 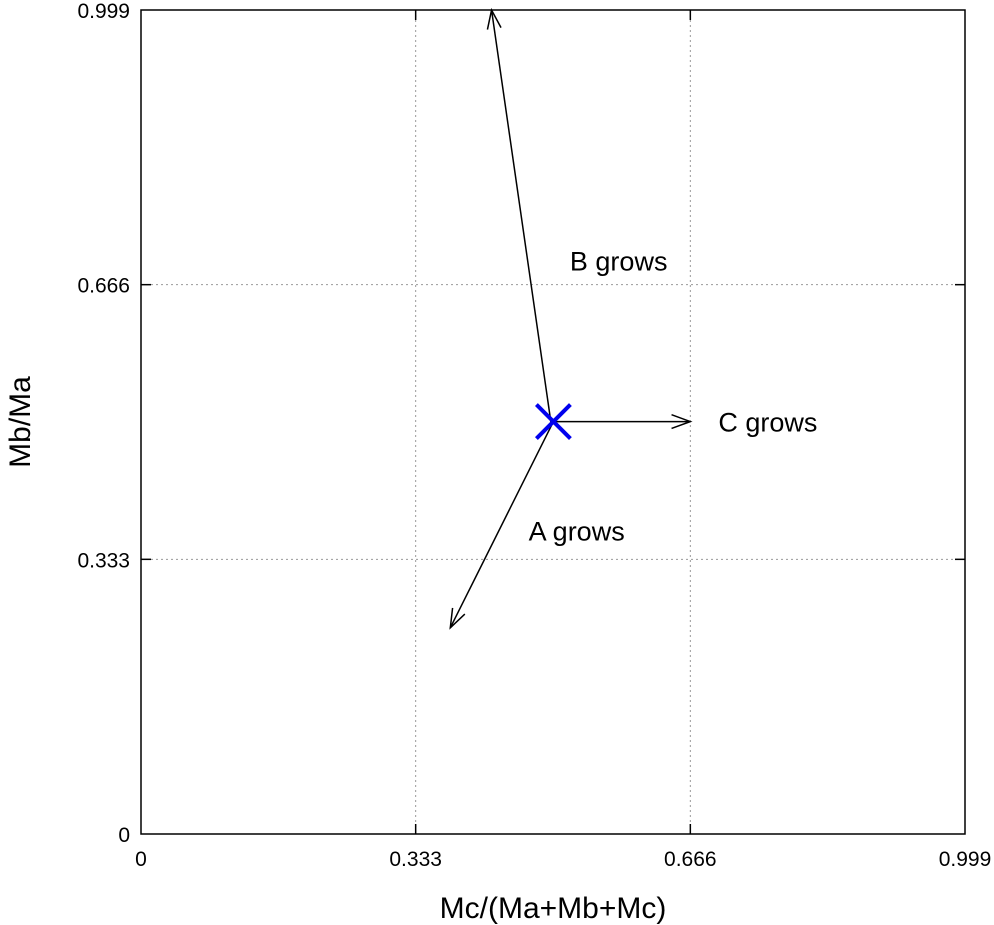 I want to click on a-grows-label: A grows, so click(x=577, y=531).